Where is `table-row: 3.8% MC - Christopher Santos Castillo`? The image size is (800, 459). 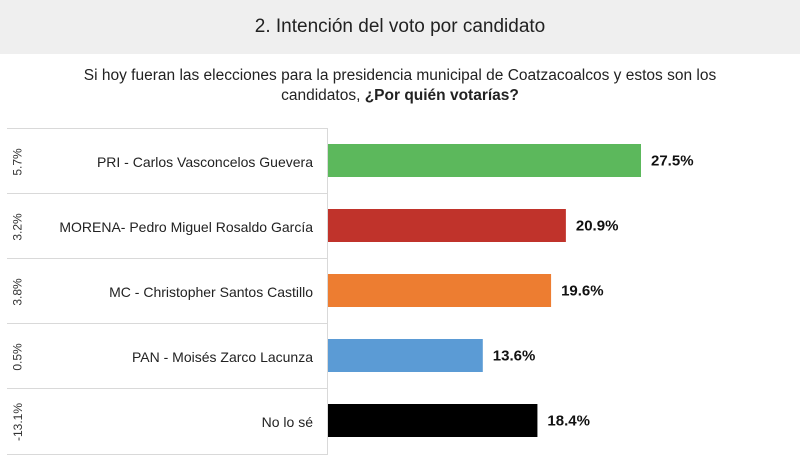
table-row: 3.8% MC - Christopher Santos Castillo is located at coordinates (167, 291).